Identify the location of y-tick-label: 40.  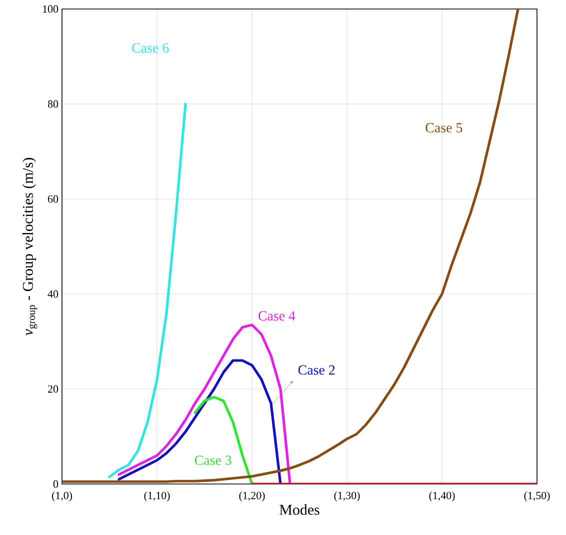
(53, 294).